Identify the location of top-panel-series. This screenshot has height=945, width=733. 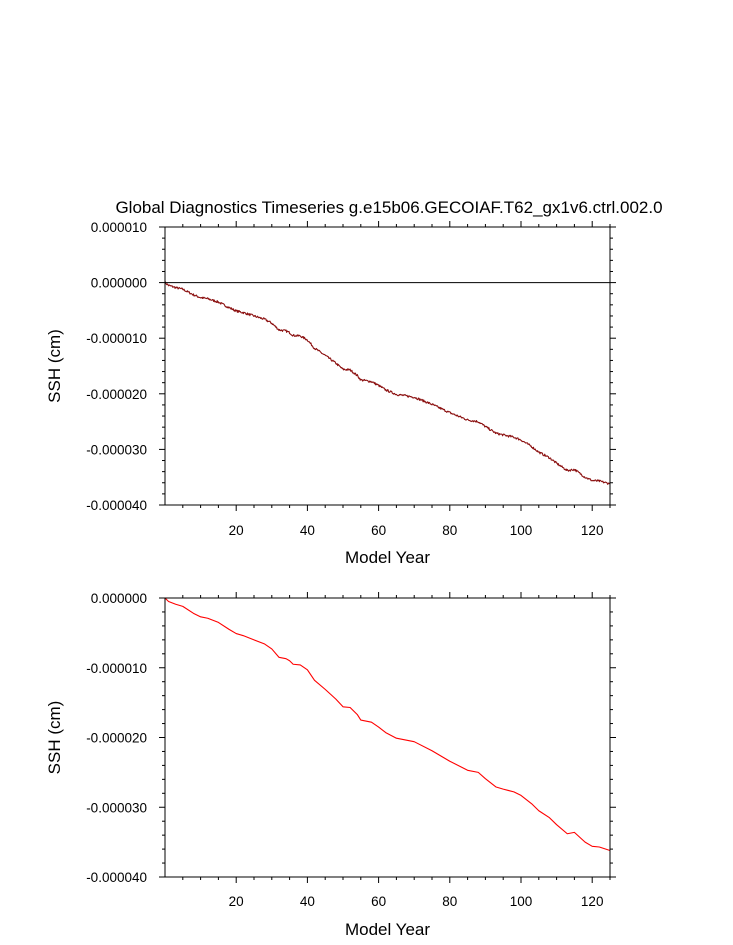
(387, 383).